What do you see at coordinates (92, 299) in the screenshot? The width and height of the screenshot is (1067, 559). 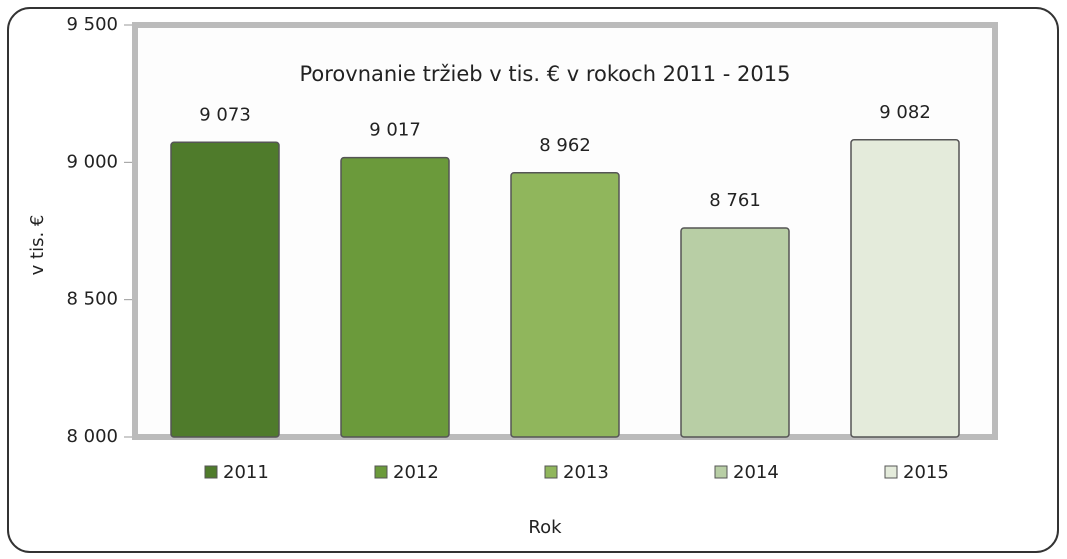 I see `y-tick-label: 8 500` at bounding box center [92, 299].